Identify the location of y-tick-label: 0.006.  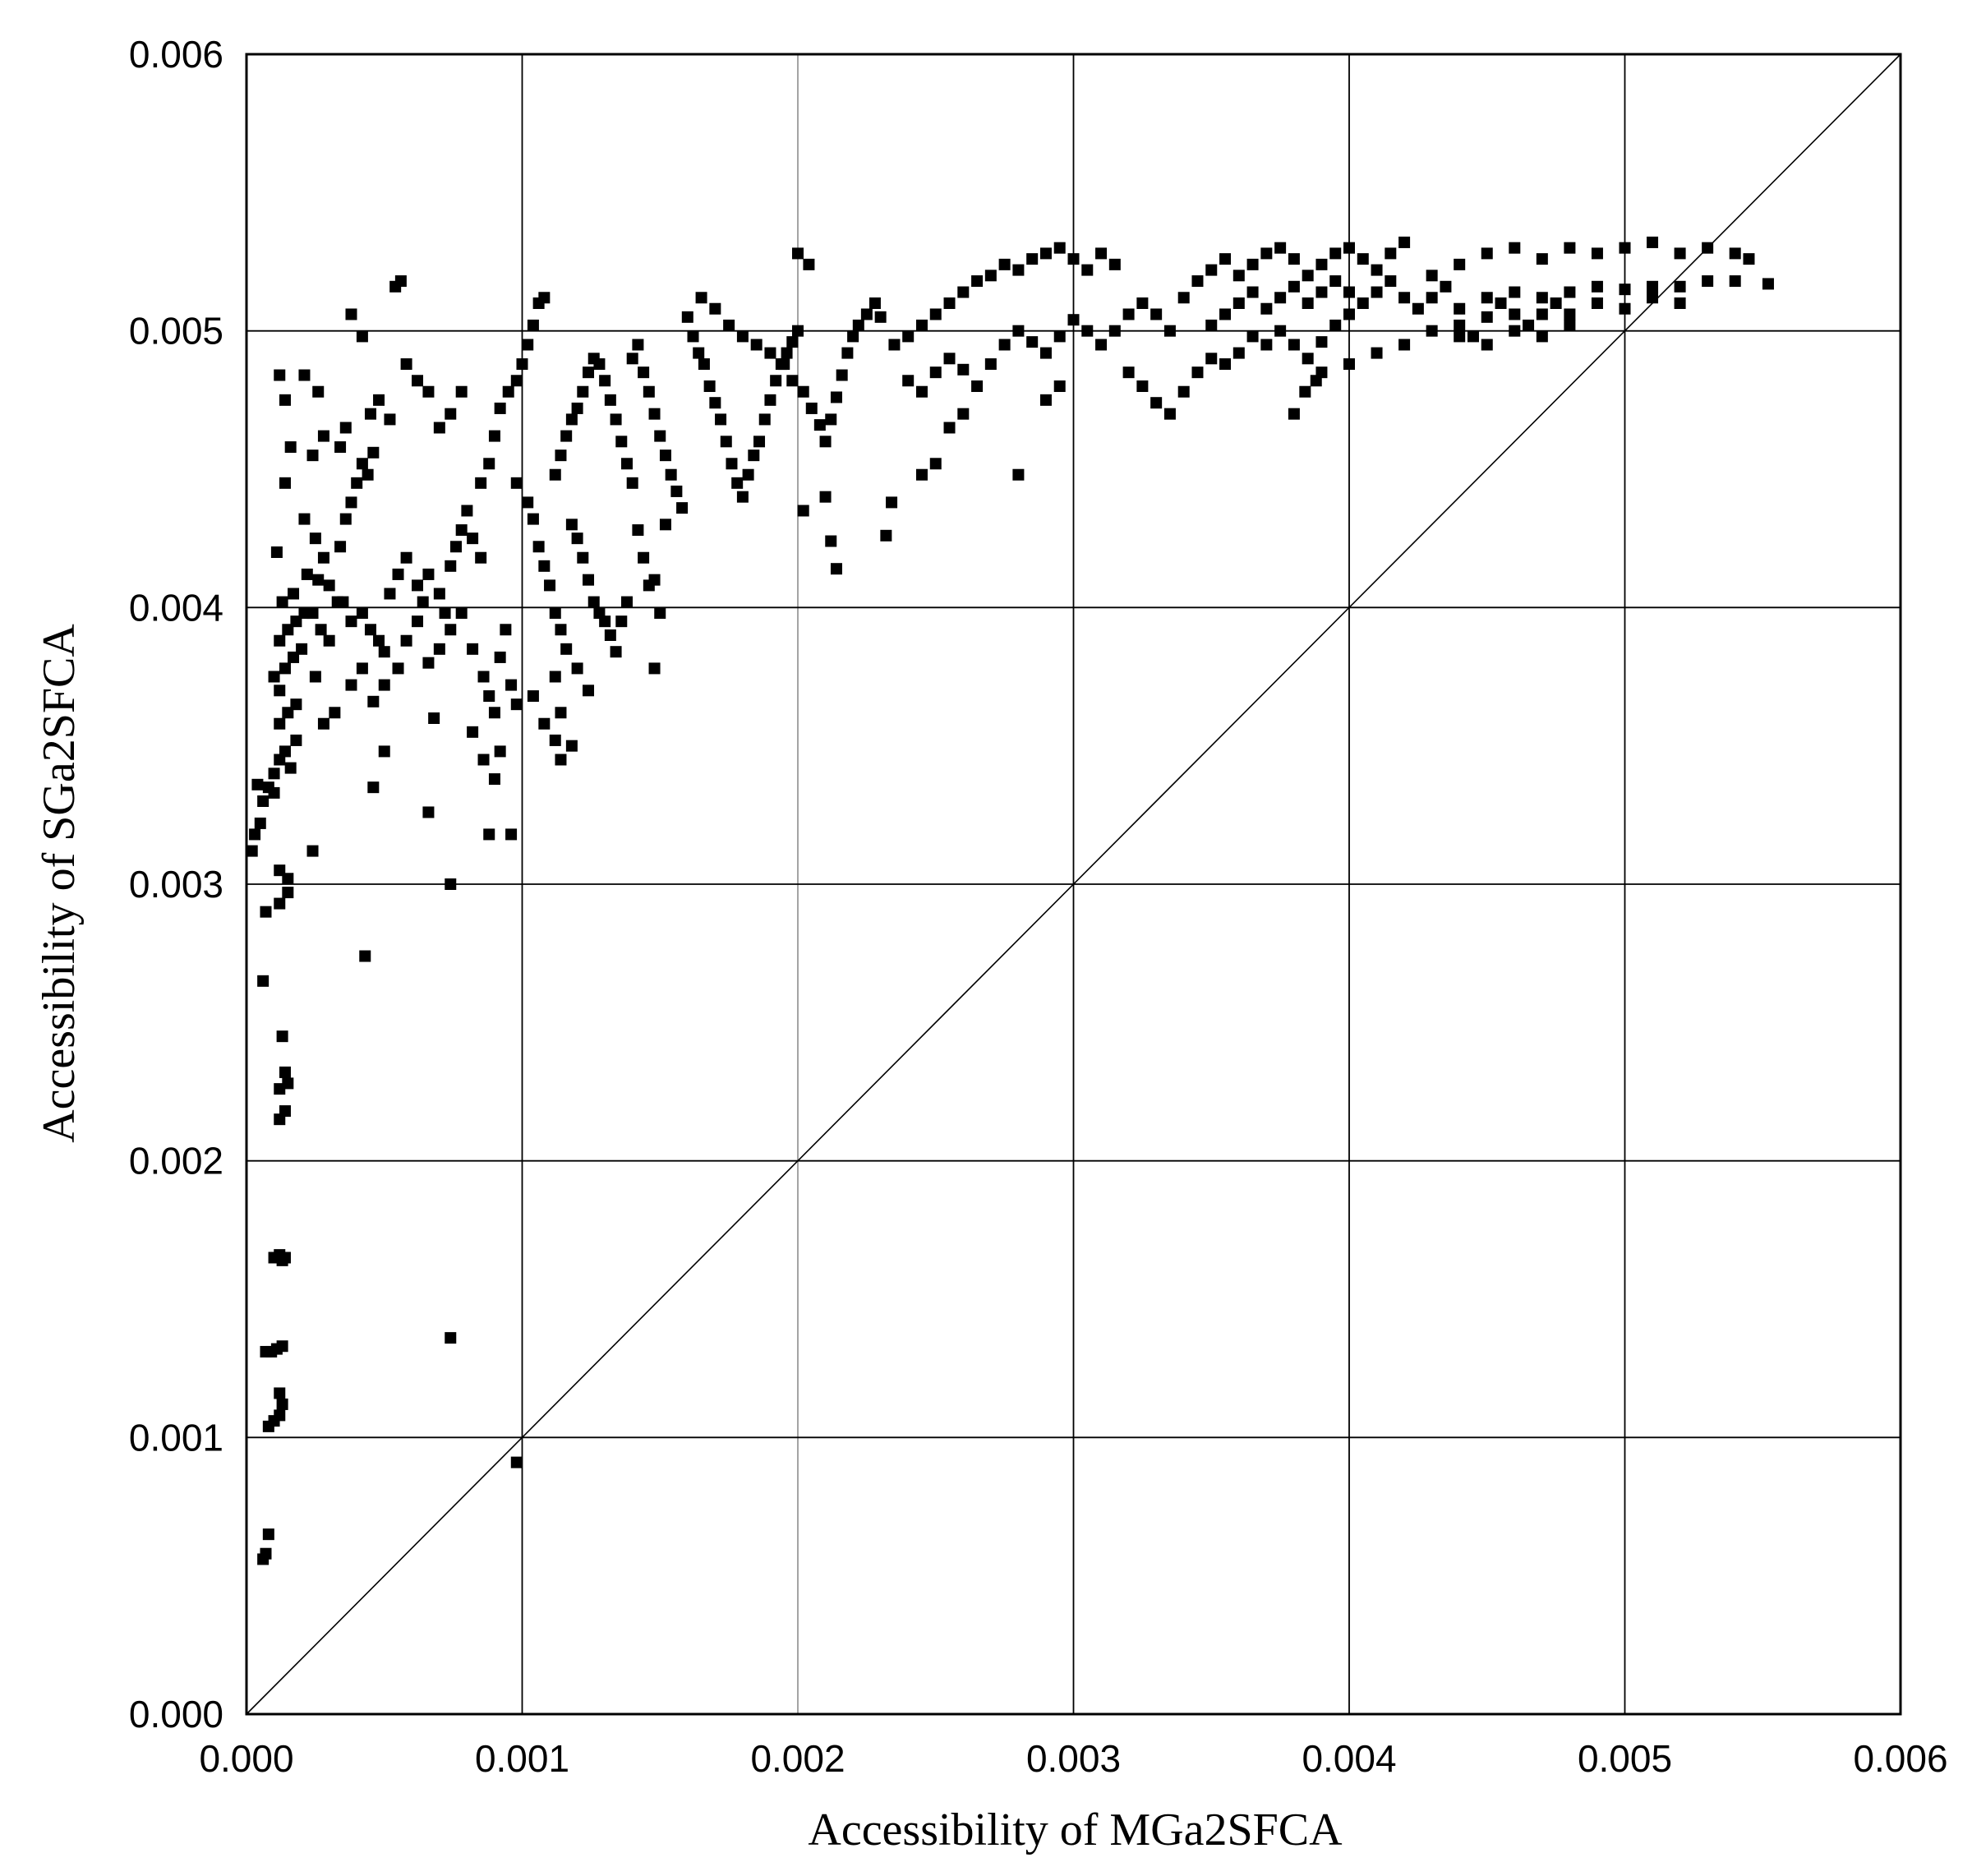
(176, 55).